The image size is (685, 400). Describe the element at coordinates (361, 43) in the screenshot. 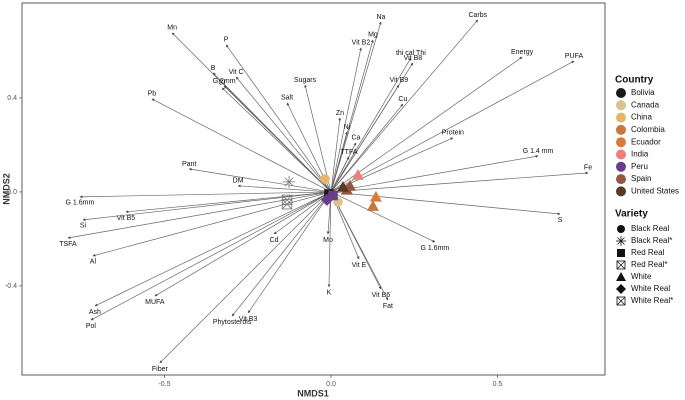

I see `vector-label: Vit B2` at that location.